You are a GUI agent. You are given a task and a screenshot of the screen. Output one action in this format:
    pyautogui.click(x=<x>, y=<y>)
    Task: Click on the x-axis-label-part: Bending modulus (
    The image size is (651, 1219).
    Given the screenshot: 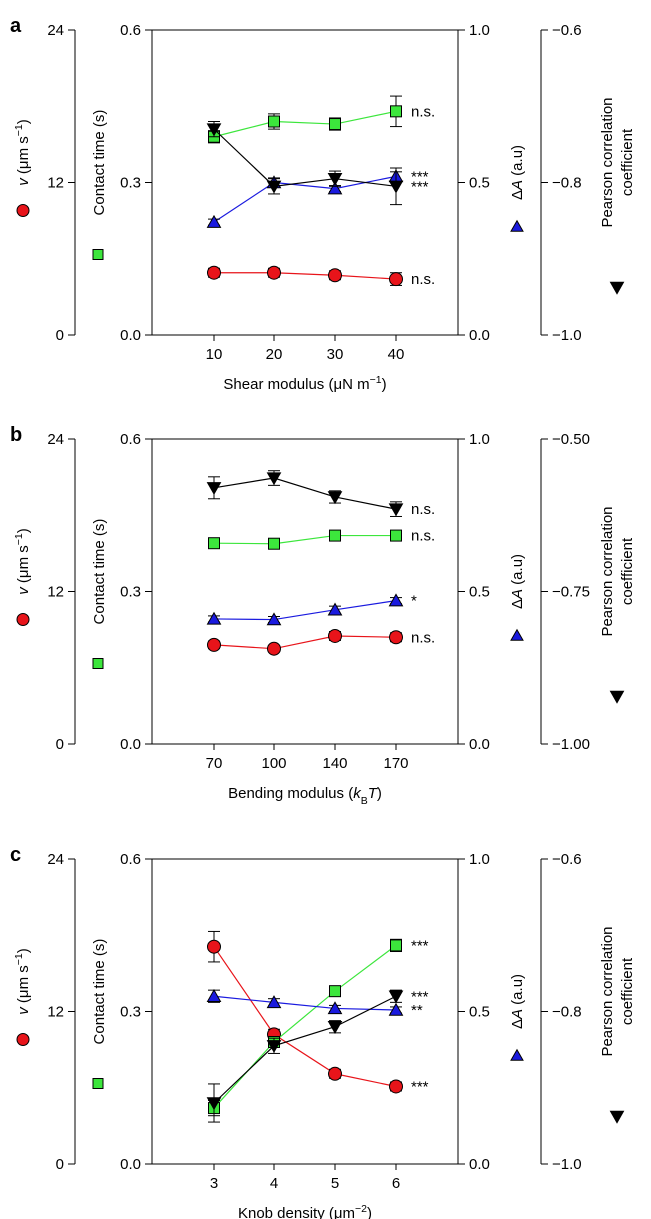 What is the action you would take?
    pyautogui.click(x=290, y=793)
    